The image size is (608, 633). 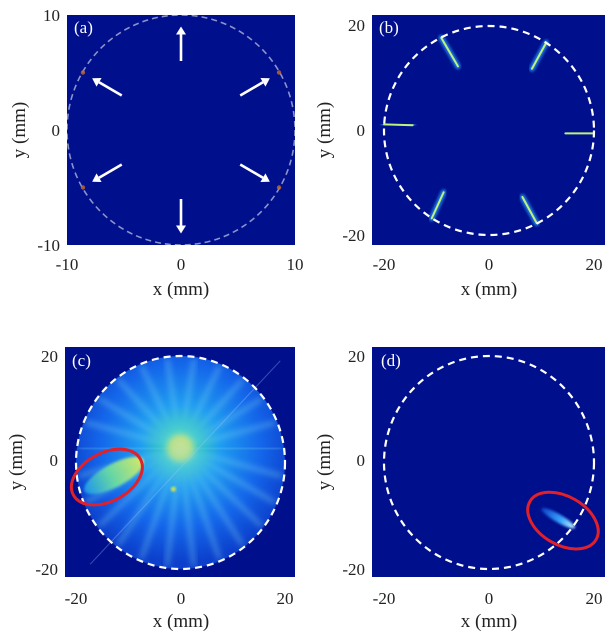 I want to click on panel-a-y-tick: 10, so click(x=51, y=15).